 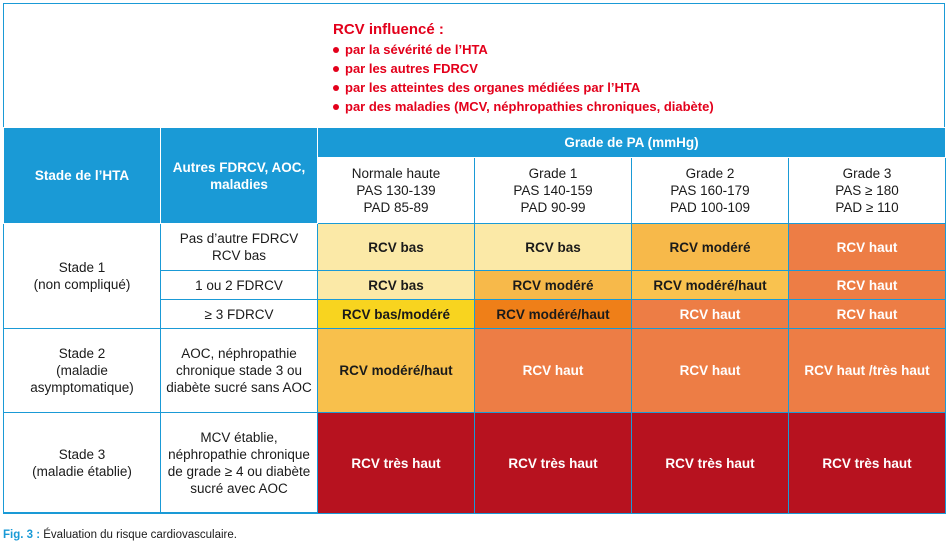 I want to click on caption-text: Évaluation du risque cardiovasculaire., so click(x=138, y=535).